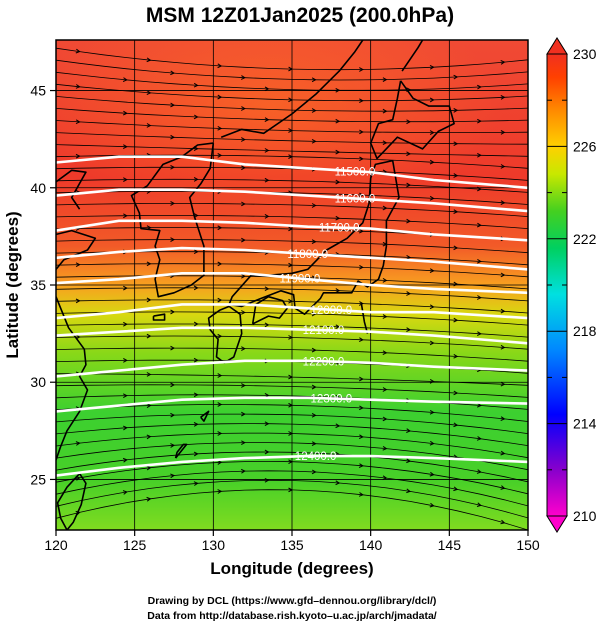 This screenshot has width=599, height=625. What do you see at coordinates (585, 516) in the screenshot?
I see `colorbar-tick-label: 210` at bounding box center [585, 516].